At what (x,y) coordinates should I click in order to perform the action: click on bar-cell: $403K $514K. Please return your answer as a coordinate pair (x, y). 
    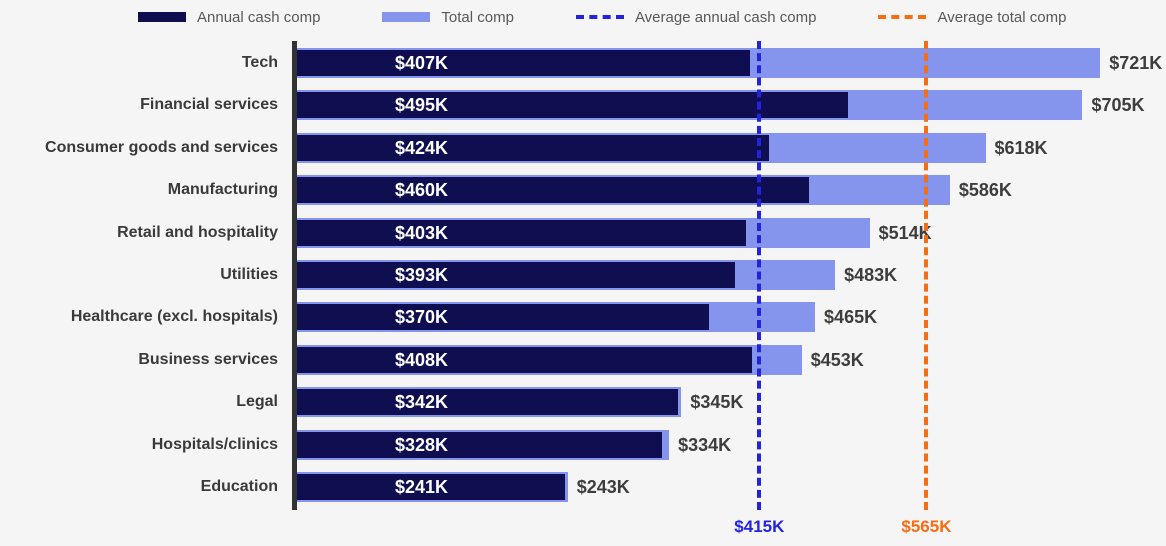
    Looking at the image, I should click on (731, 232).